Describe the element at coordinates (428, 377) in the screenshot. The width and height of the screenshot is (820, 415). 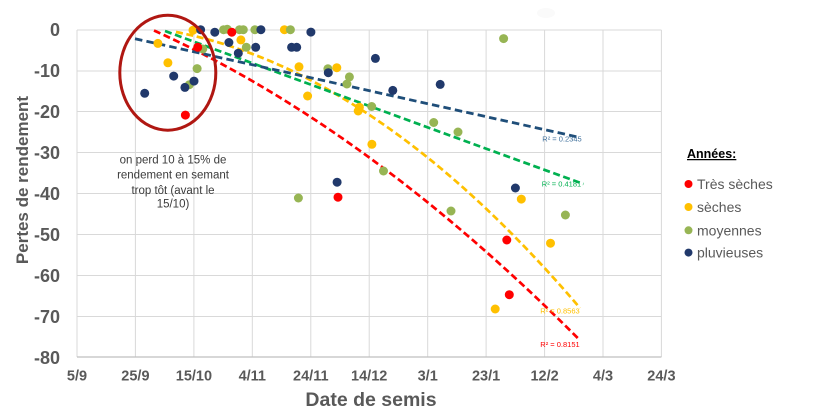
I see `svg-text: 3/1` at that location.